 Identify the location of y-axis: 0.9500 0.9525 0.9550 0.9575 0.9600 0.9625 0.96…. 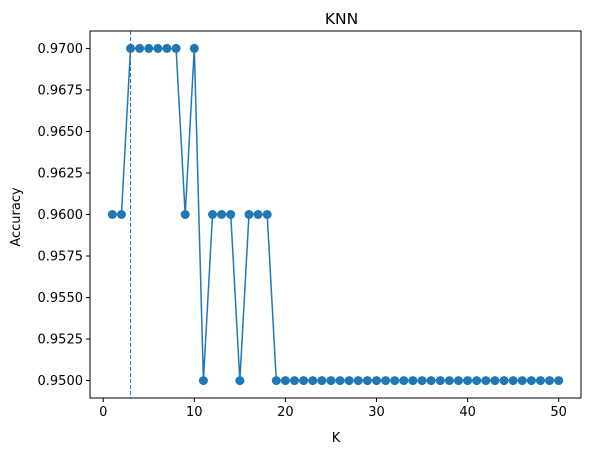
(64, 215).